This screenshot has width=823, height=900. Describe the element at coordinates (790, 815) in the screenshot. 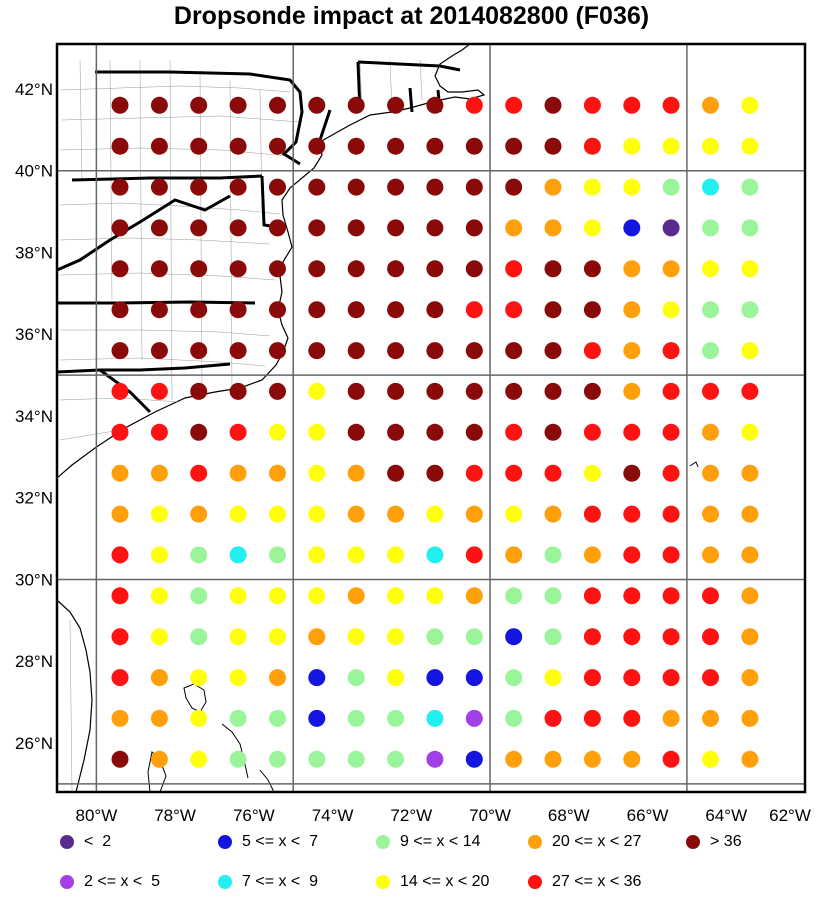

I see `lon-tick-label: 62°W` at that location.